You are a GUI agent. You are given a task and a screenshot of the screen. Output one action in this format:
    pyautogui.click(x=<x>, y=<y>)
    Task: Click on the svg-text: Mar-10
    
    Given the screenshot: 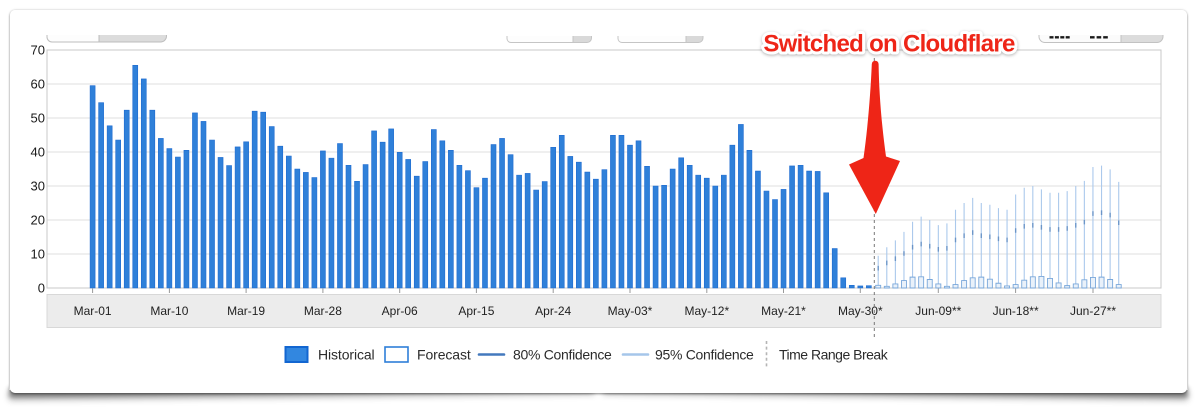 What is the action you would take?
    pyautogui.click(x=169, y=311)
    